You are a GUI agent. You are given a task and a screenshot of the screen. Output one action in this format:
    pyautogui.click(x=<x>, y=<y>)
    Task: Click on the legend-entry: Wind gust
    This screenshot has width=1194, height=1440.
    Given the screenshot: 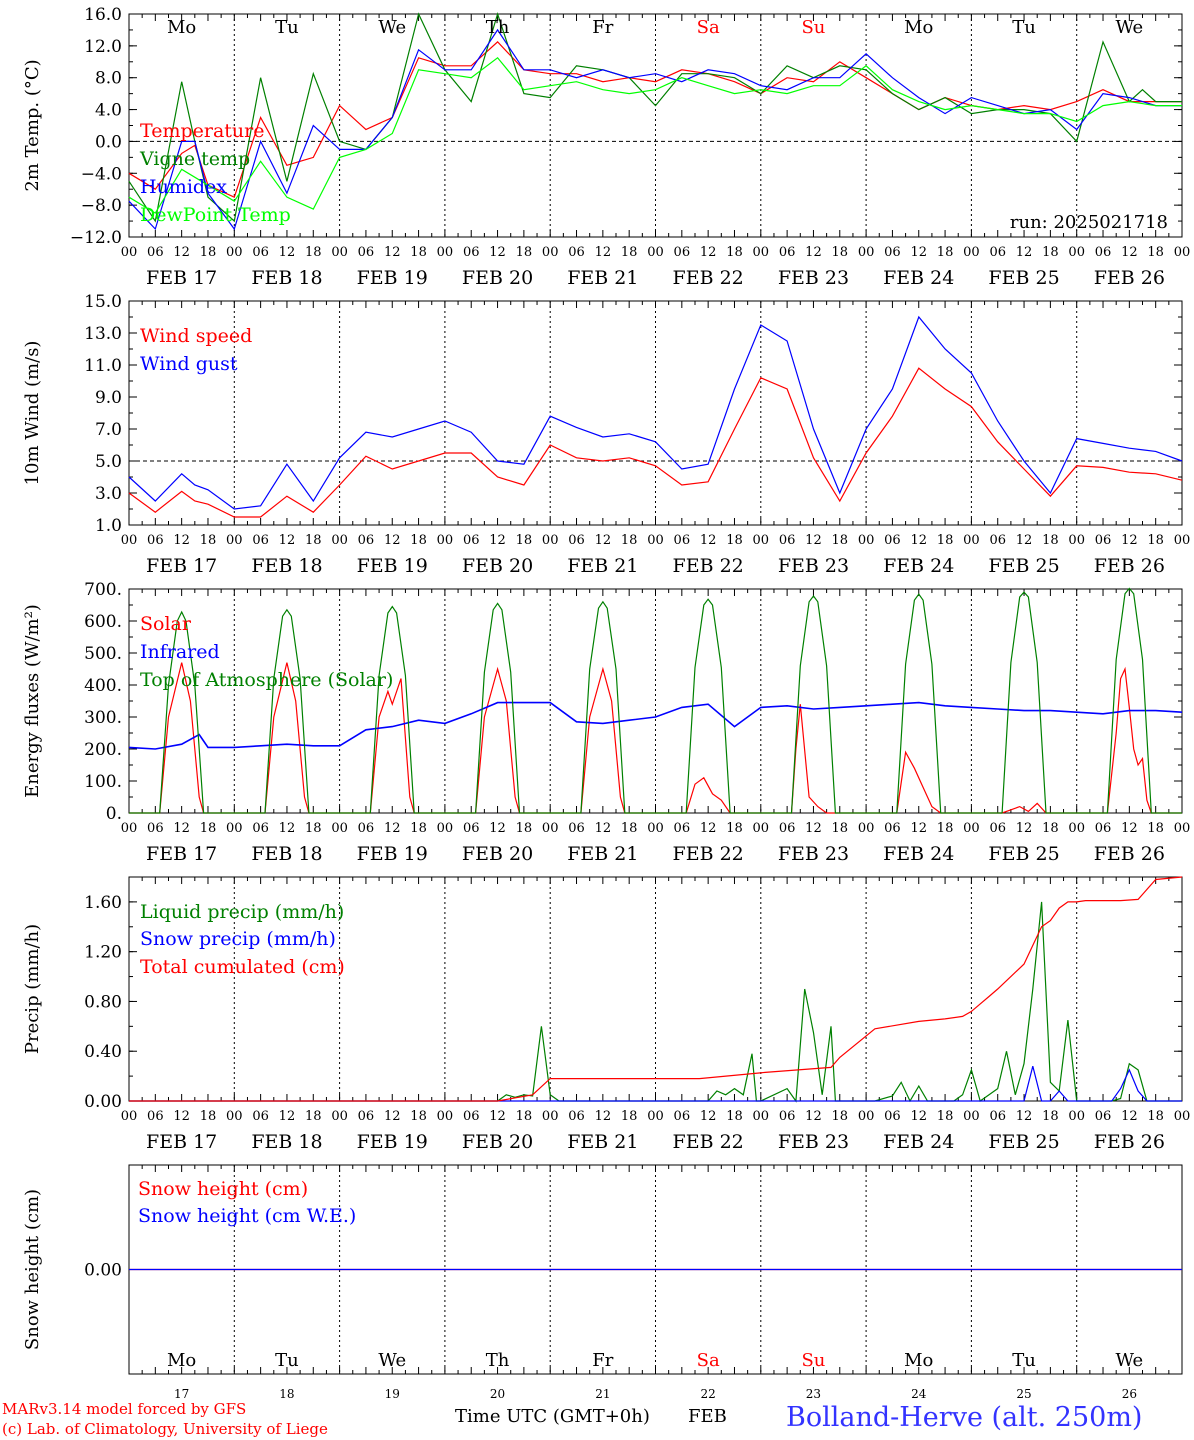 What is the action you would take?
    pyautogui.click(x=189, y=364)
    